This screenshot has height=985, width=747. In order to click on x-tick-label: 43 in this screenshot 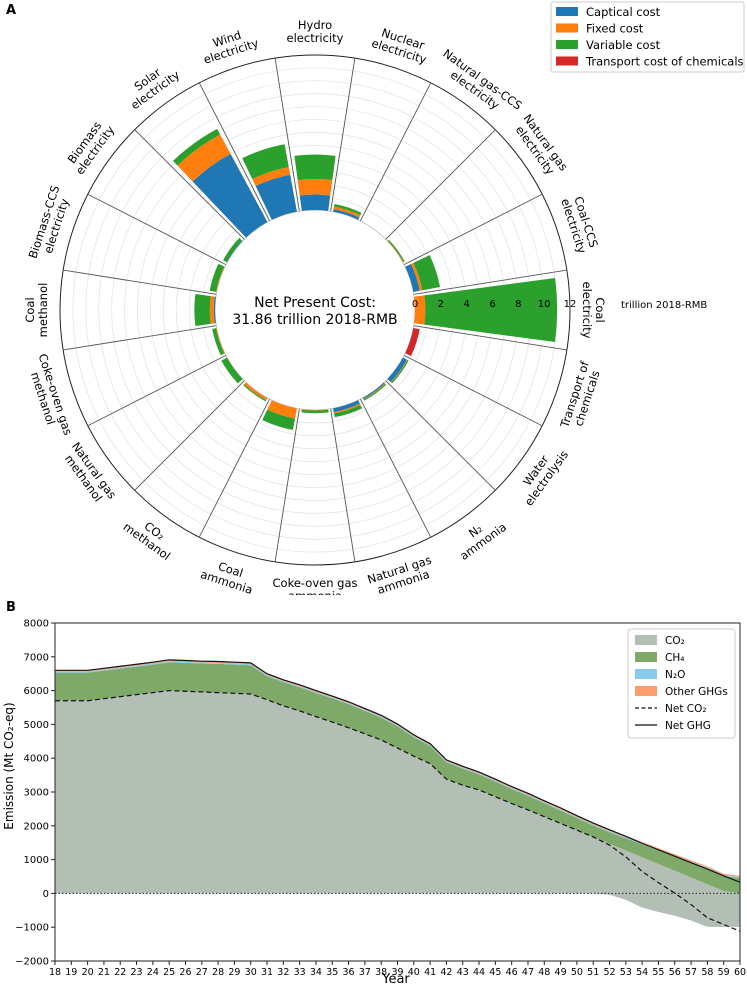, I will do `click(463, 972)`.